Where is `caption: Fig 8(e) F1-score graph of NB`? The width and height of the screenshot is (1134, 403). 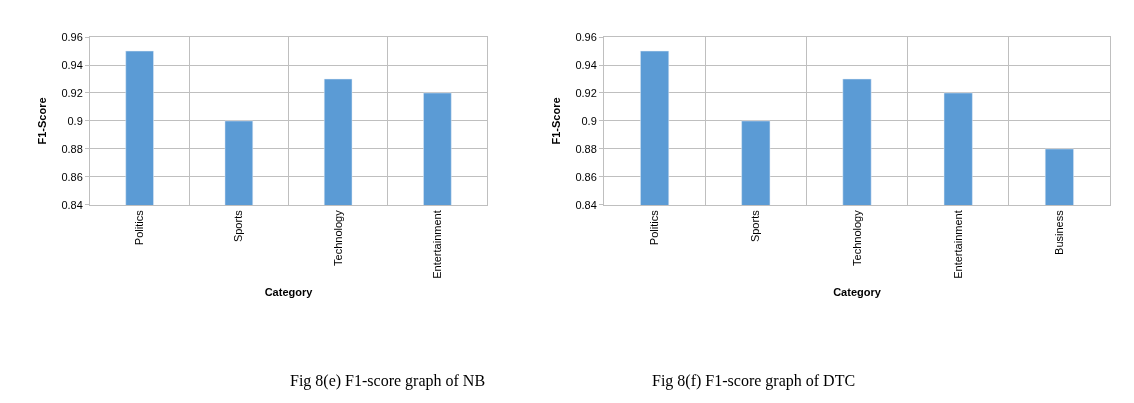 caption: Fig 8(e) F1-score graph of NB is located at coordinates (388, 381).